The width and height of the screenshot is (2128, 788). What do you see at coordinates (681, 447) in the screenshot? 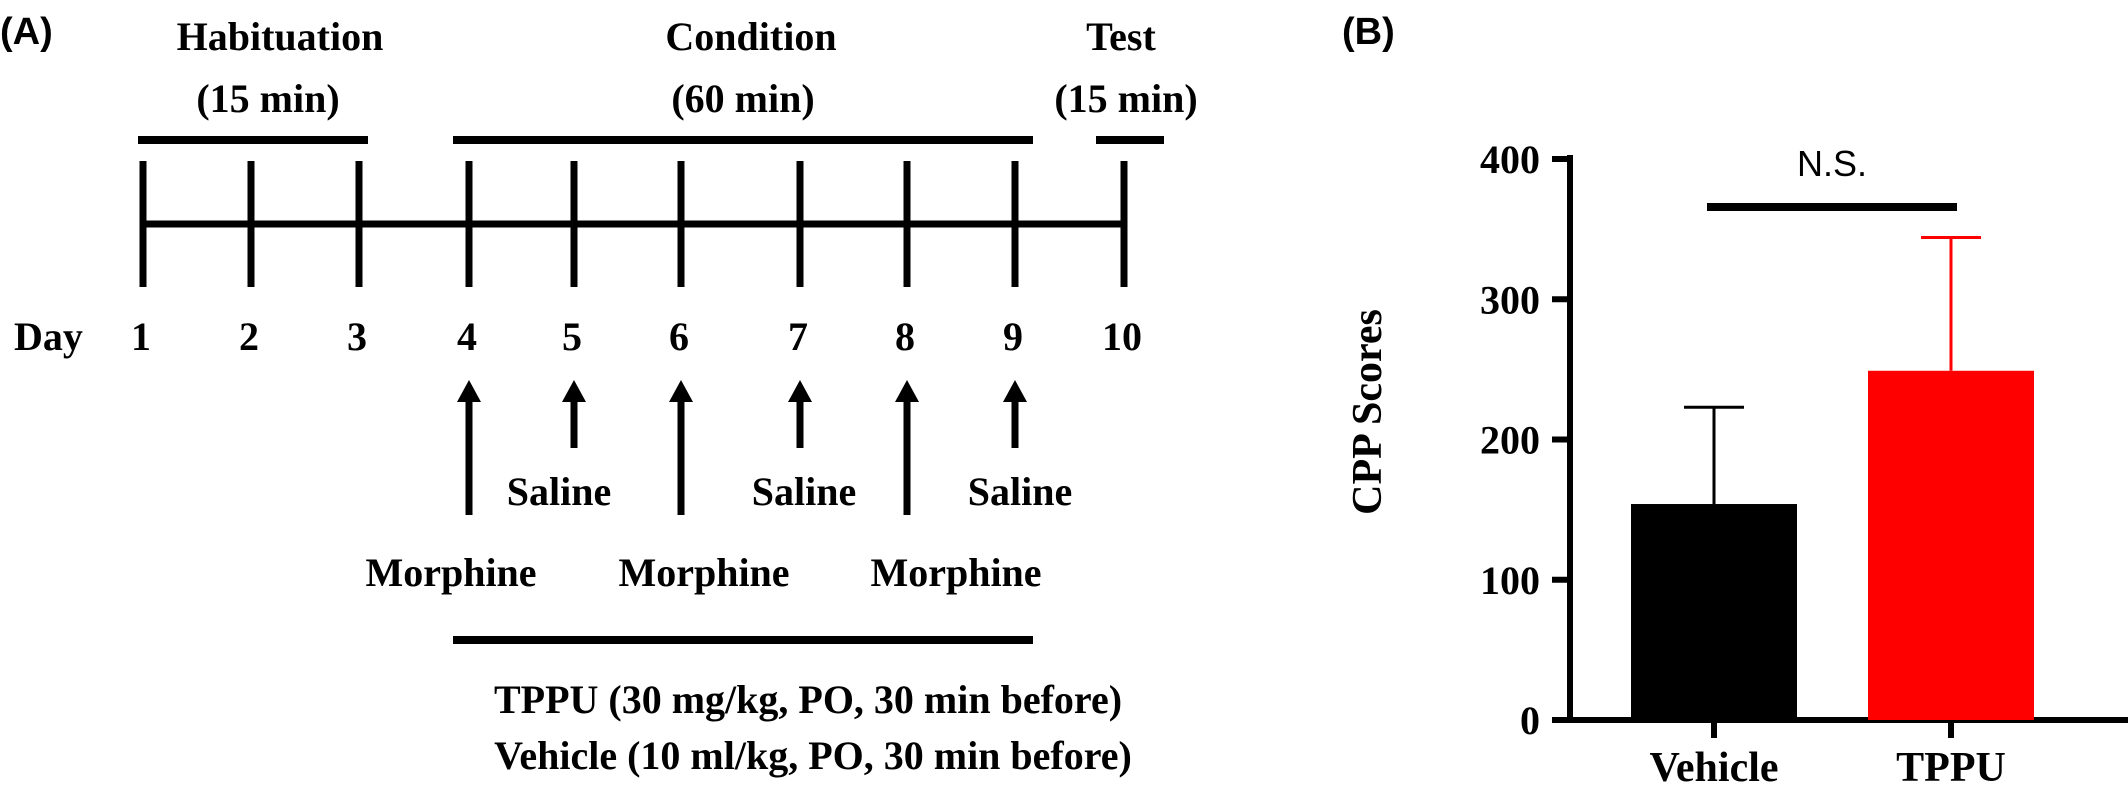
I see `morphine-arrow-day6` at bounding box center [681, 447].